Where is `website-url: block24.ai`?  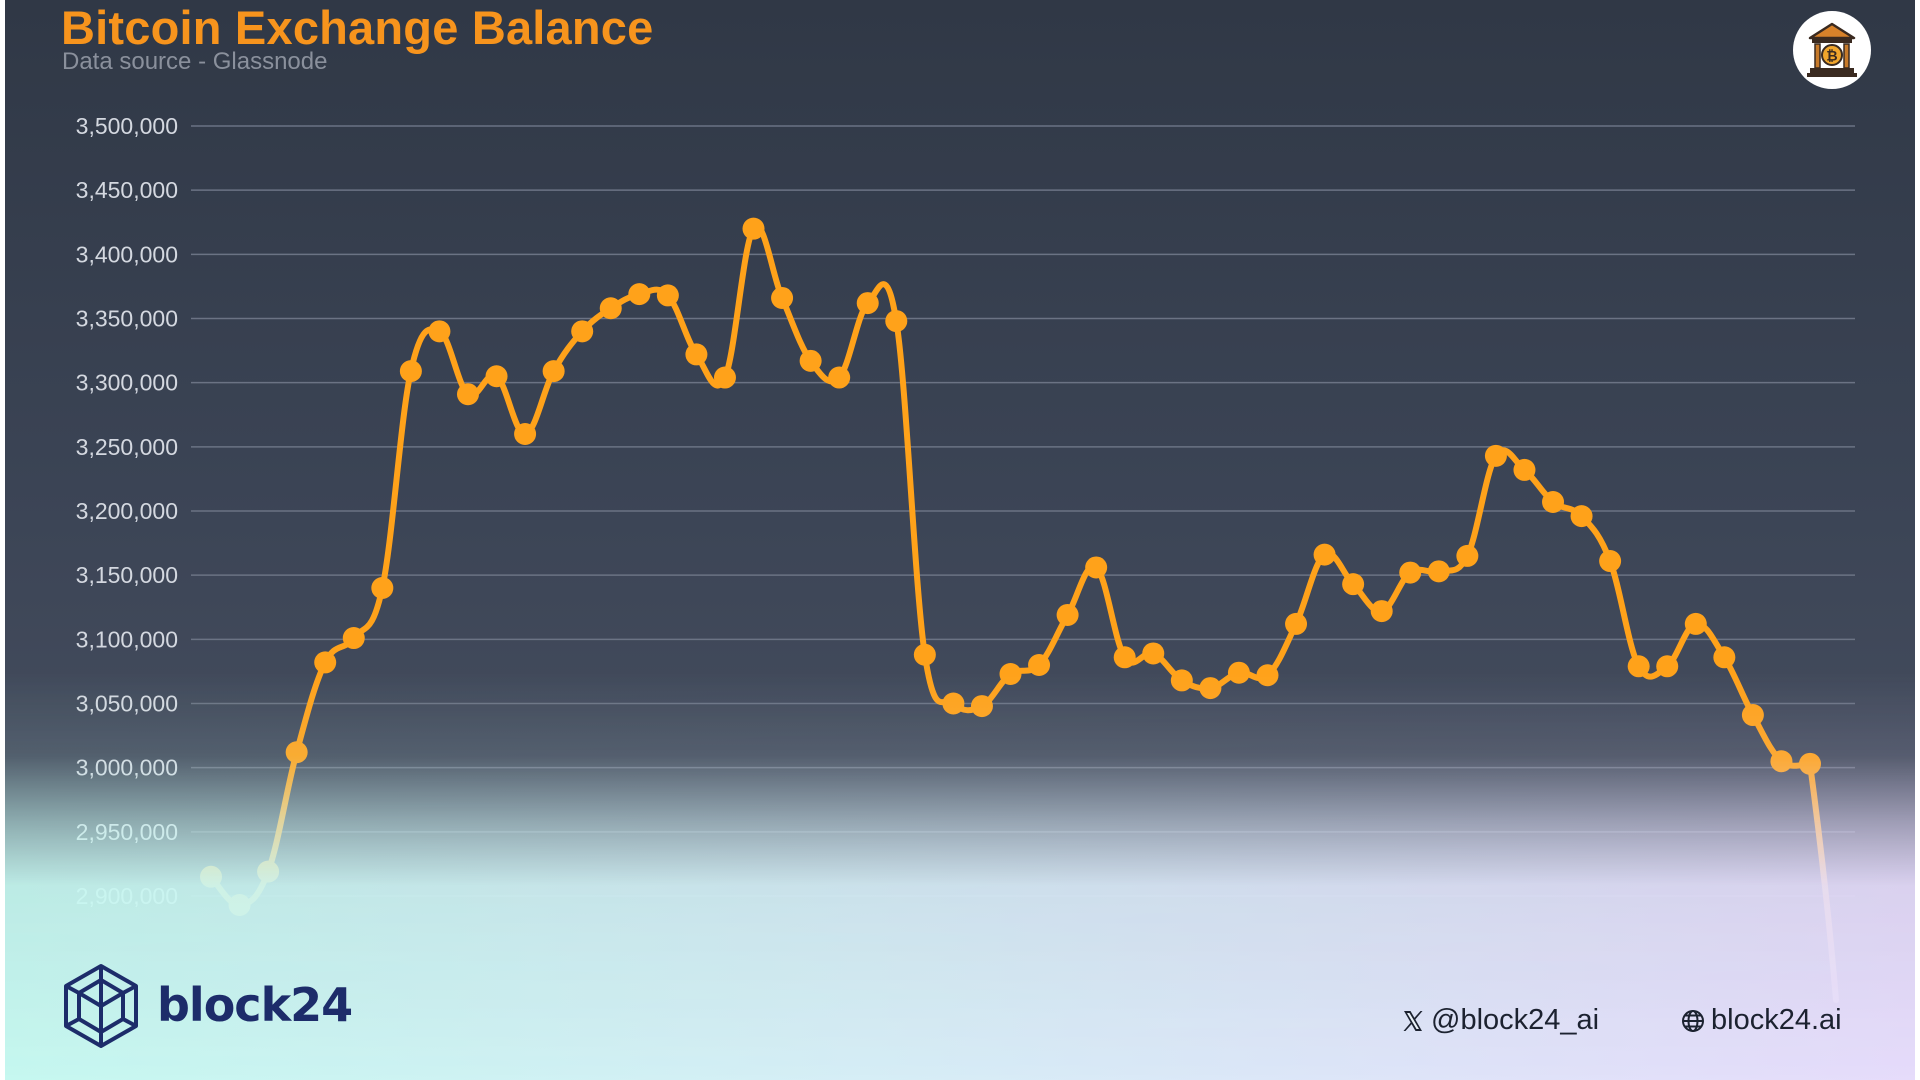
website-url: block24.ai is located at coordinates (1776, 1020).